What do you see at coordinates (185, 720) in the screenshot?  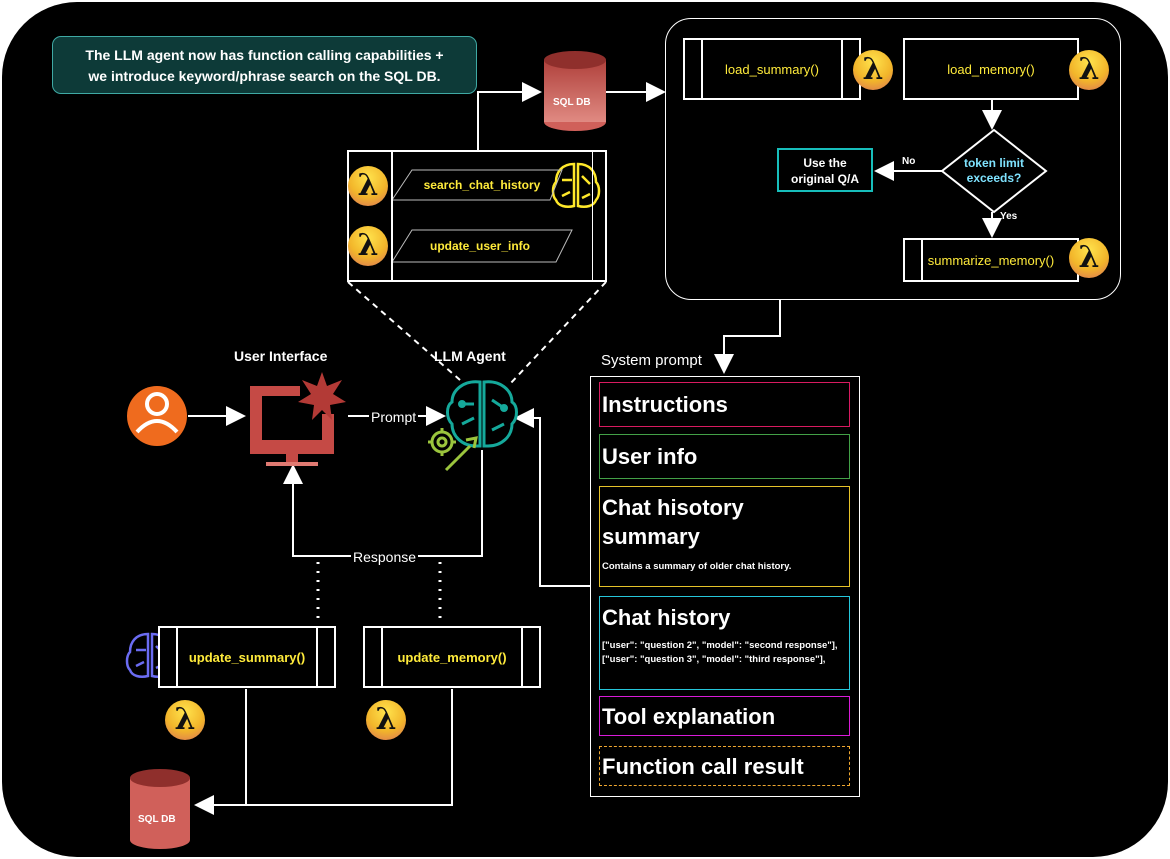 I see `lambda-icon-update-summary: λ` at bounding box center [185, 720].